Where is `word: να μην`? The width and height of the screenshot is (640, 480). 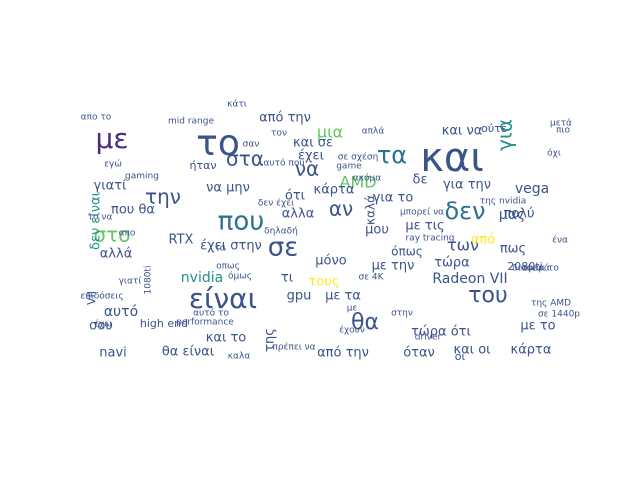 word: να μην is located at coordinates (228, 188).